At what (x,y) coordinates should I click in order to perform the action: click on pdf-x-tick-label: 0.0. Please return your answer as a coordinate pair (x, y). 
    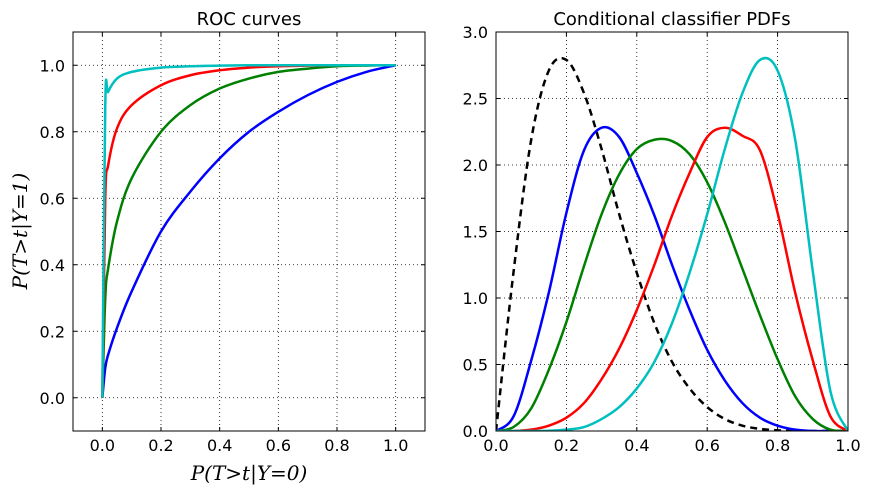
    Looking at the image, I should click on (495, 445).